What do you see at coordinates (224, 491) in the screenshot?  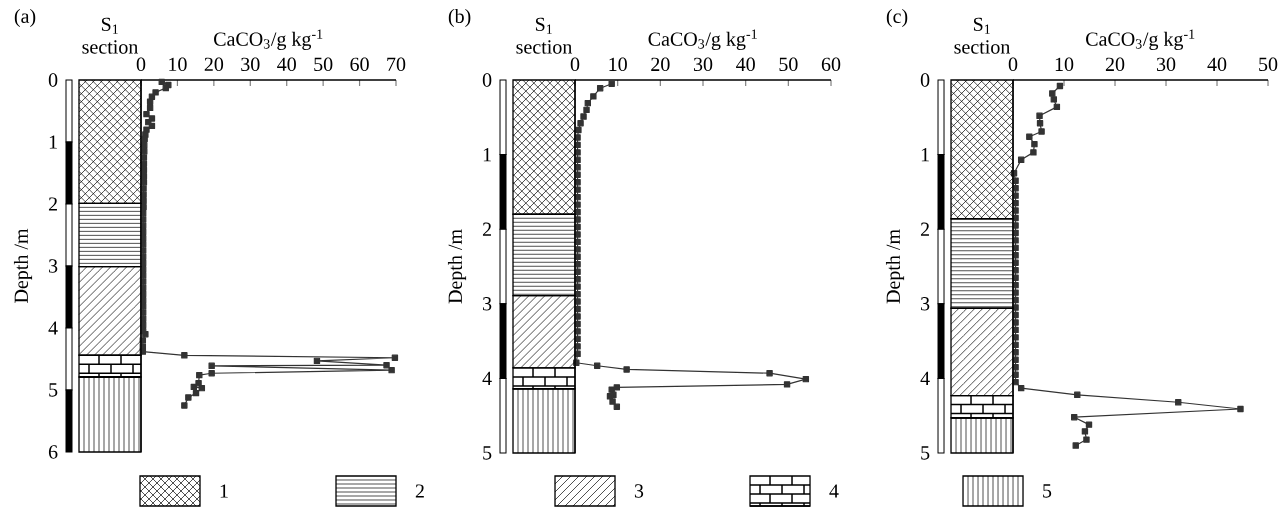 I see `text: 1` at bounding box center [224, 491].